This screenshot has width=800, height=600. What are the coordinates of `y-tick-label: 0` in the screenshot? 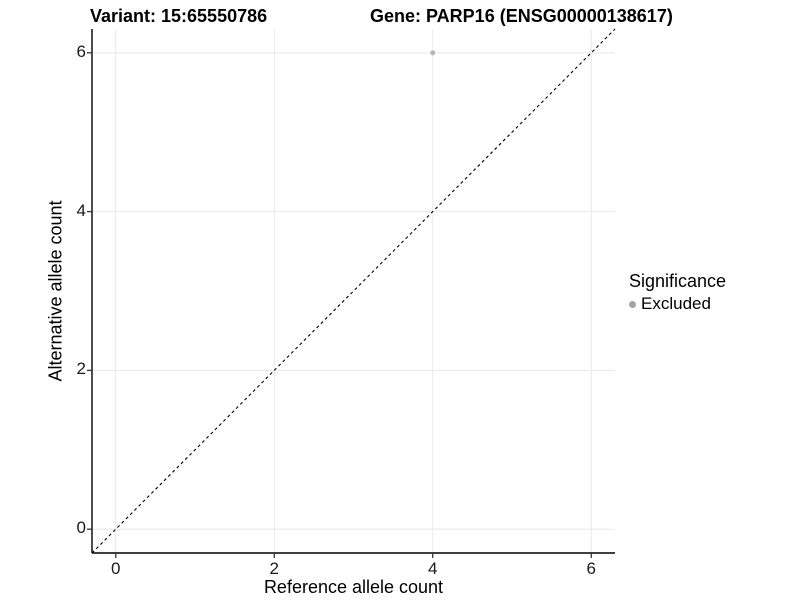 It's located at (81, 528).